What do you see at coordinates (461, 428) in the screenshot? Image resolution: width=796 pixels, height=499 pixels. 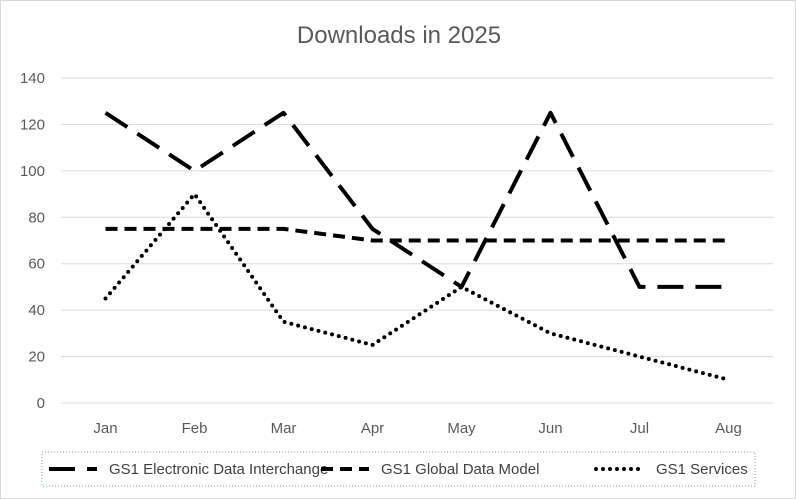 I see `x-tick-label: May` at bounding box center [461, 428].